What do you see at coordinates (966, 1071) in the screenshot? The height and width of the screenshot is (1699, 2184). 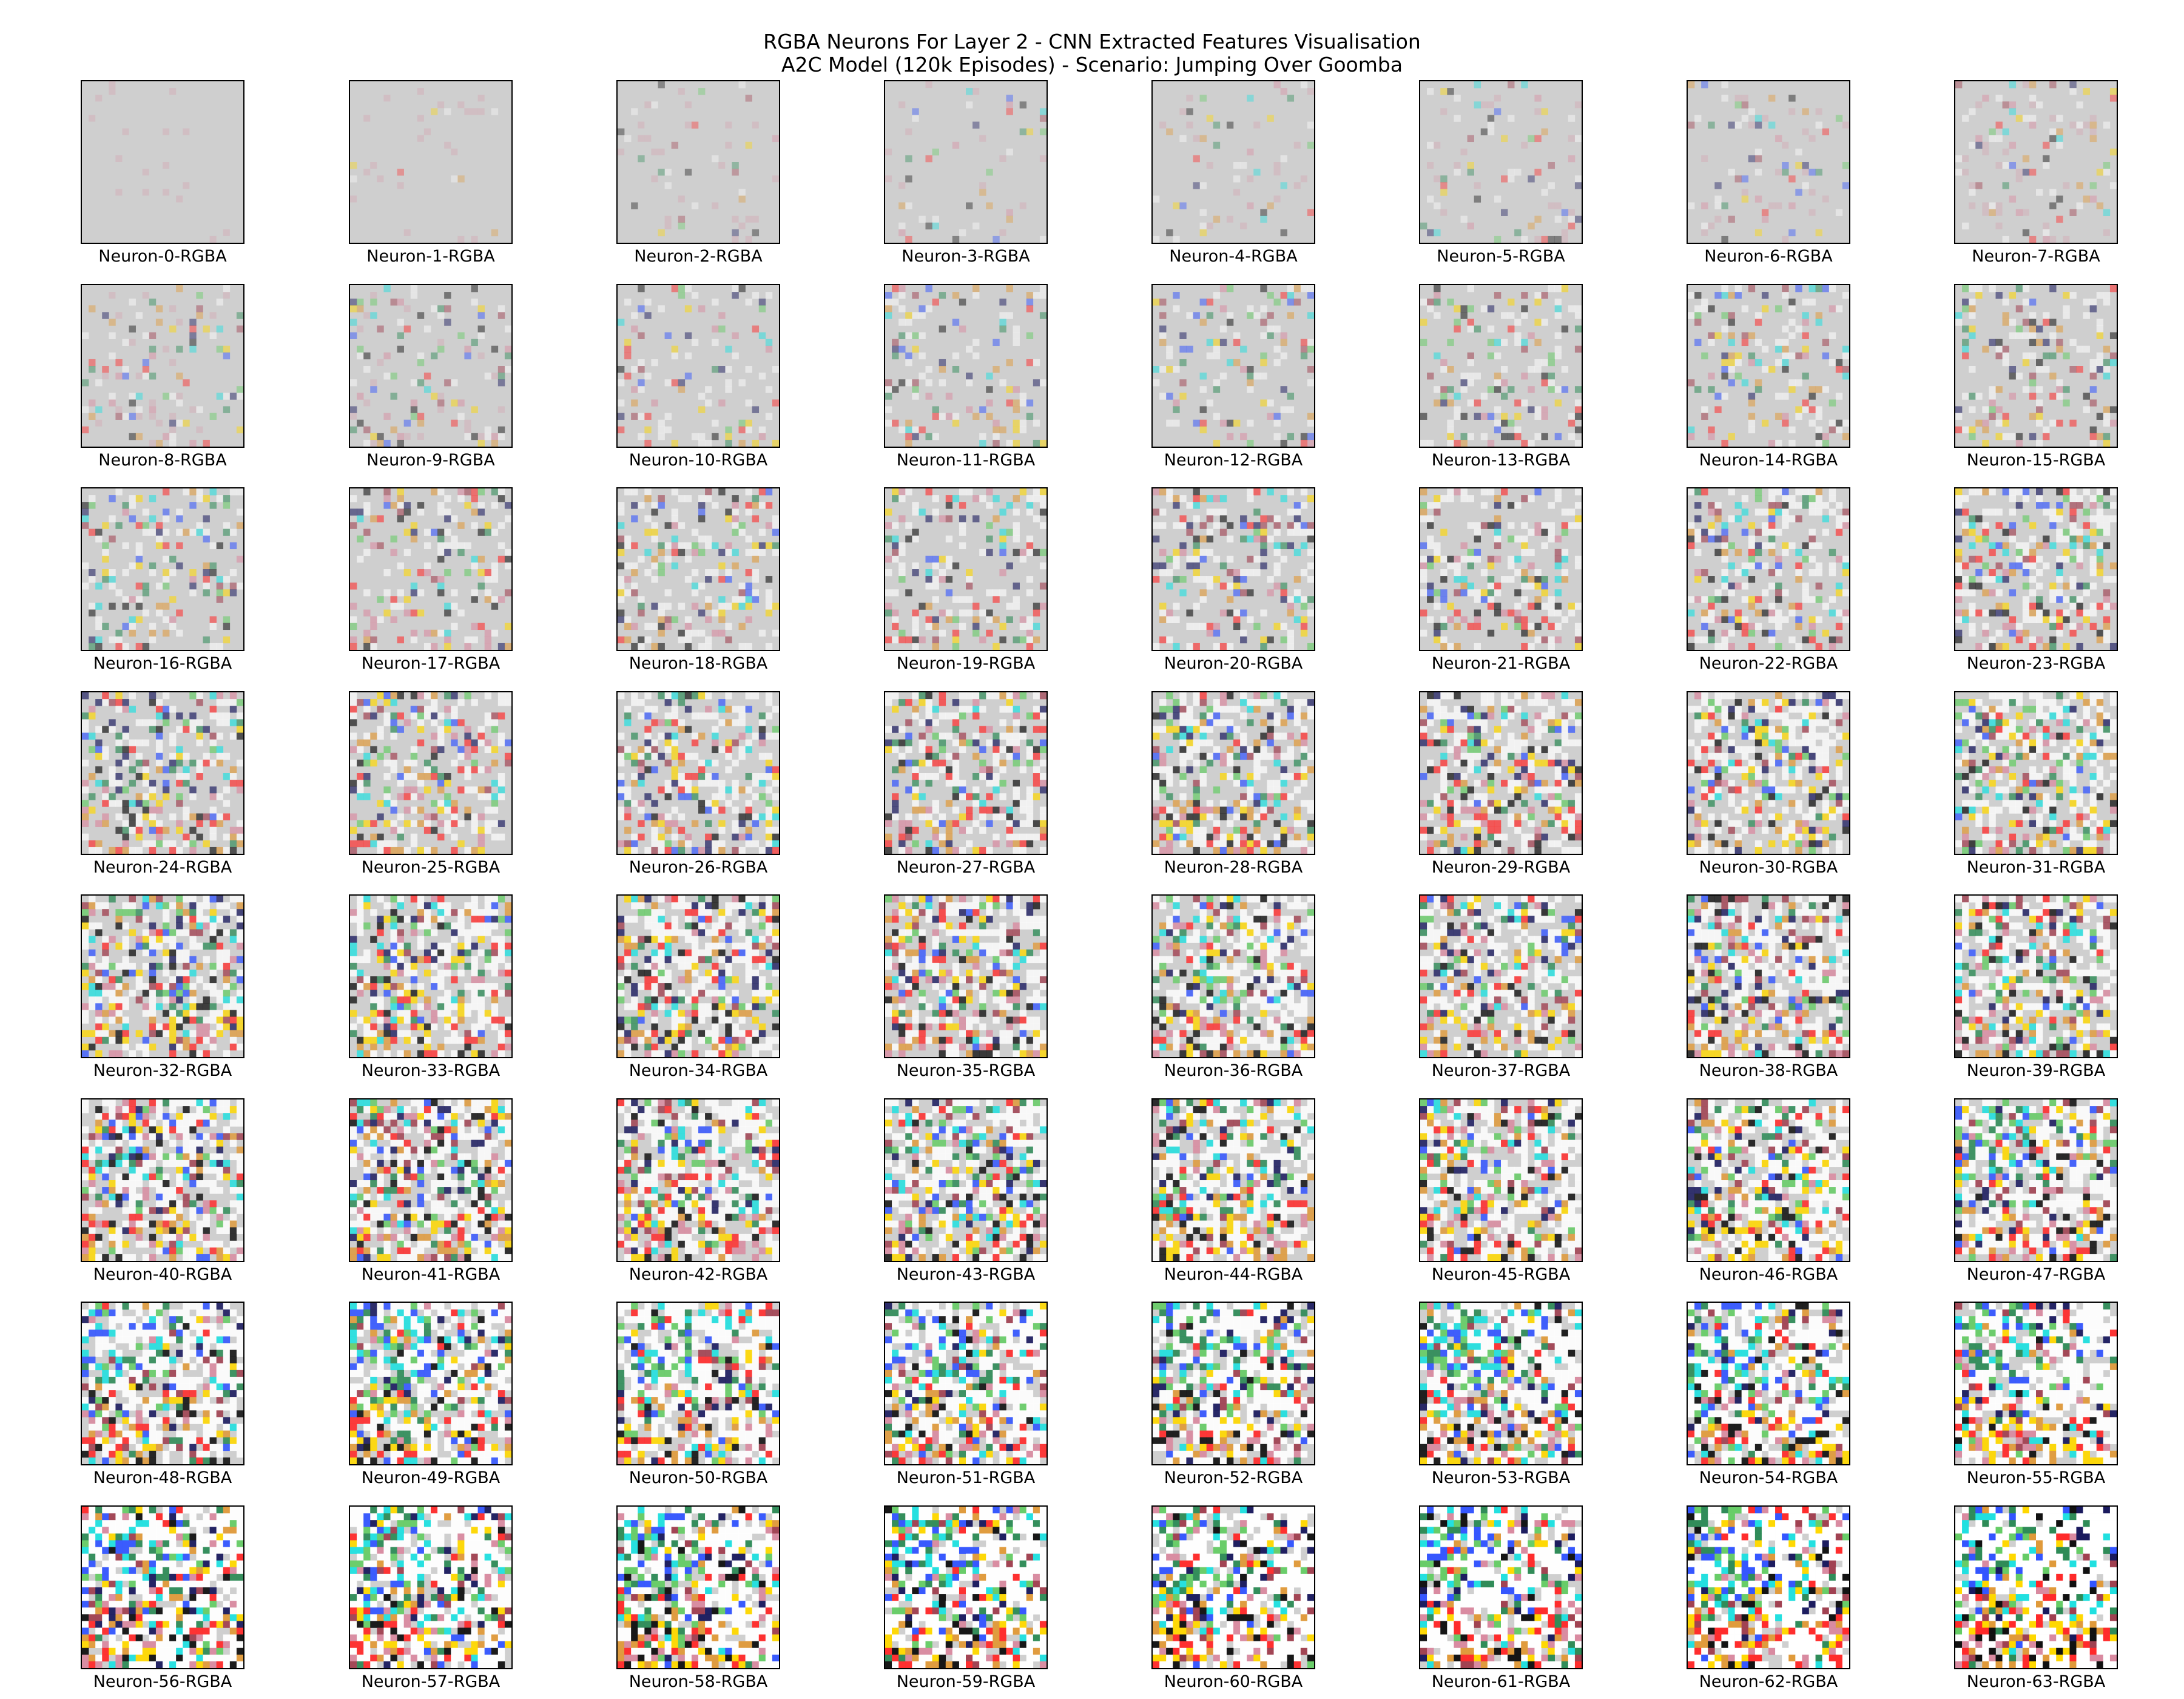 I see `neuron-label: Neuron-35-RGBA` at bounding box center [966, 1071].